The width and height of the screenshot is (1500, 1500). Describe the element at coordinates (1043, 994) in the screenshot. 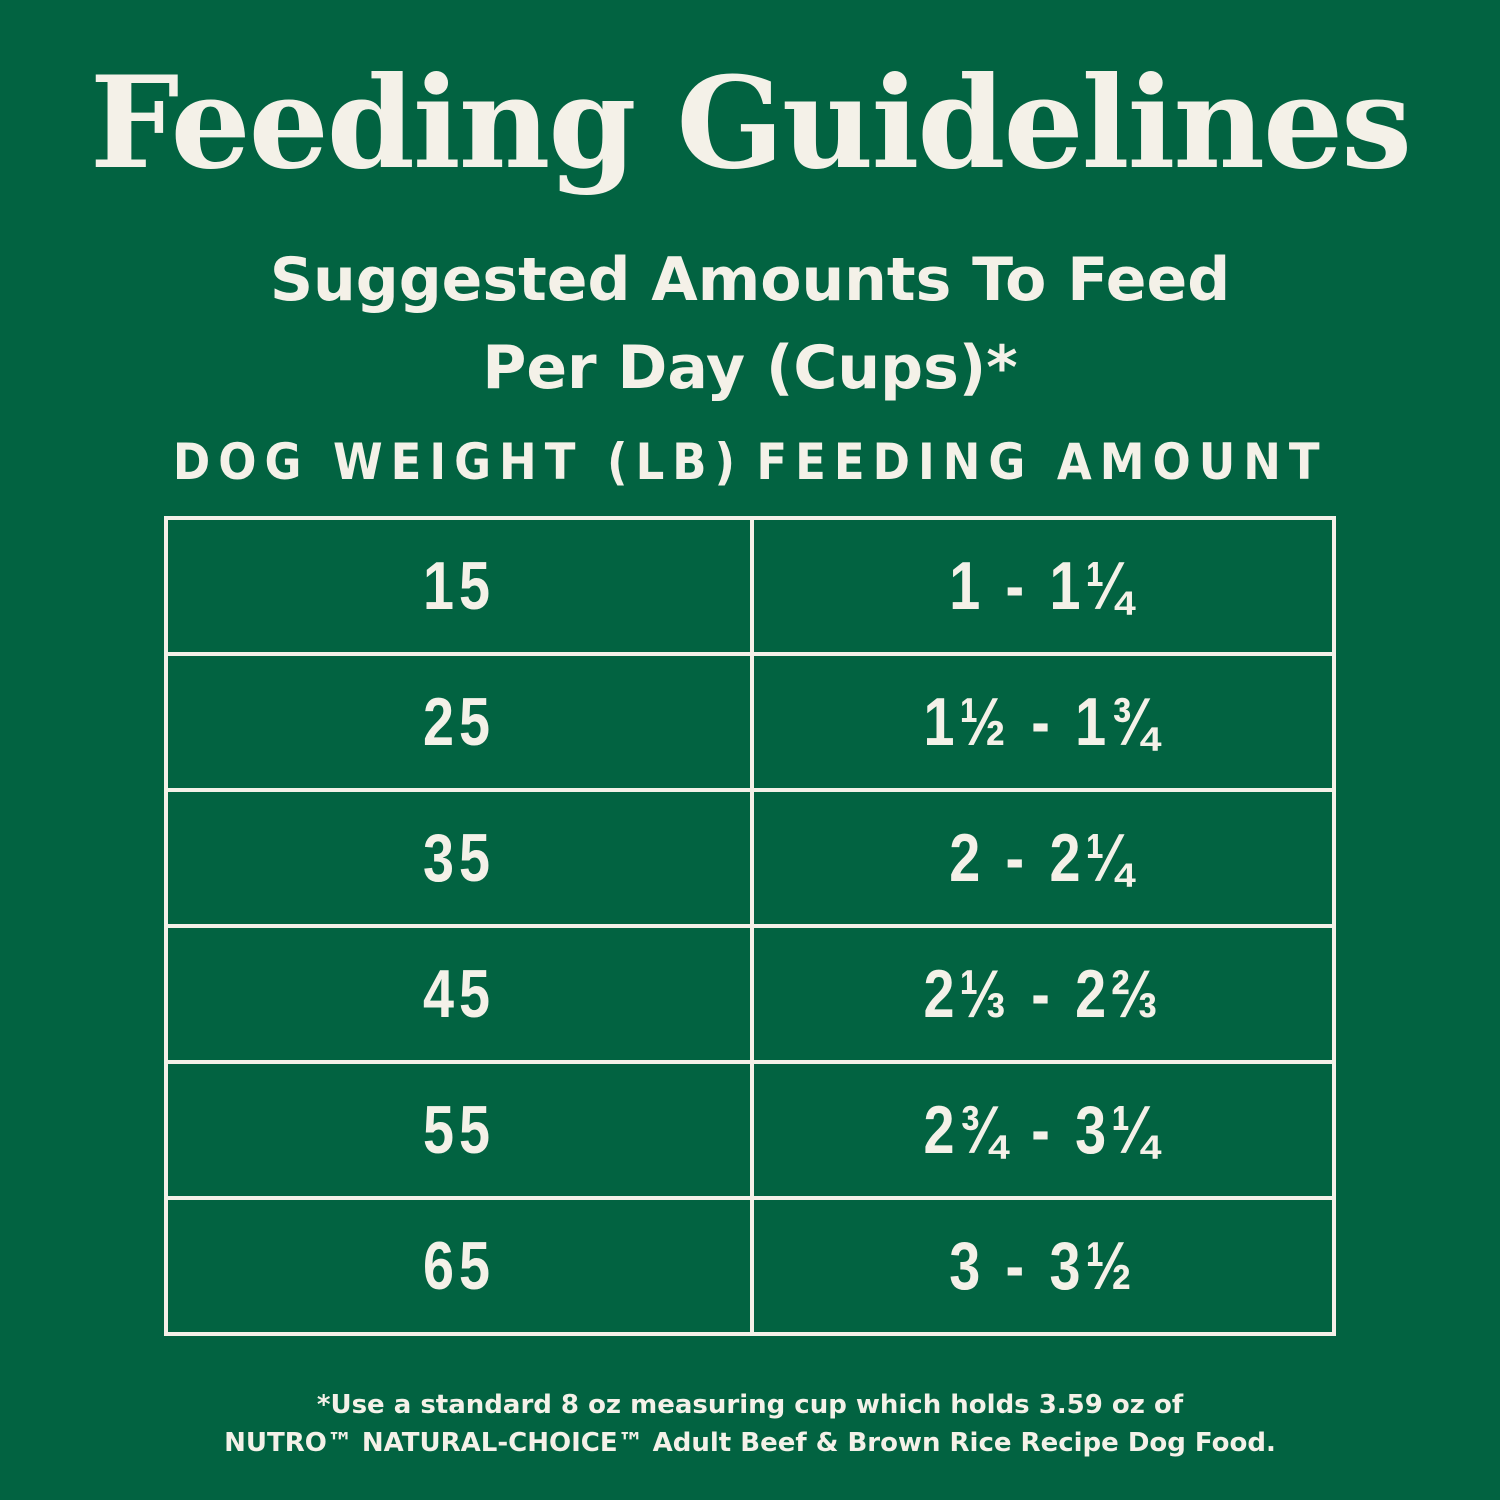

I see `cell-feeding-amount: 2⅓ - 2⅔` at that location.